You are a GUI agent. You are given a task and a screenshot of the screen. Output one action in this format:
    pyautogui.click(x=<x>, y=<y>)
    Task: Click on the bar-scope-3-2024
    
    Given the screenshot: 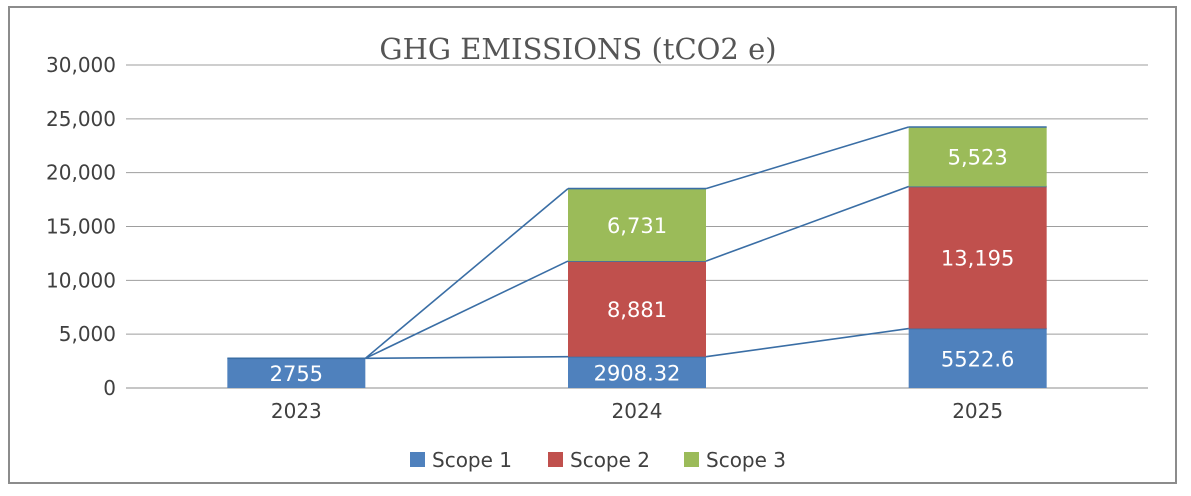 What is the action you would take?
    pyautogui.click(x=637, y=225)
    